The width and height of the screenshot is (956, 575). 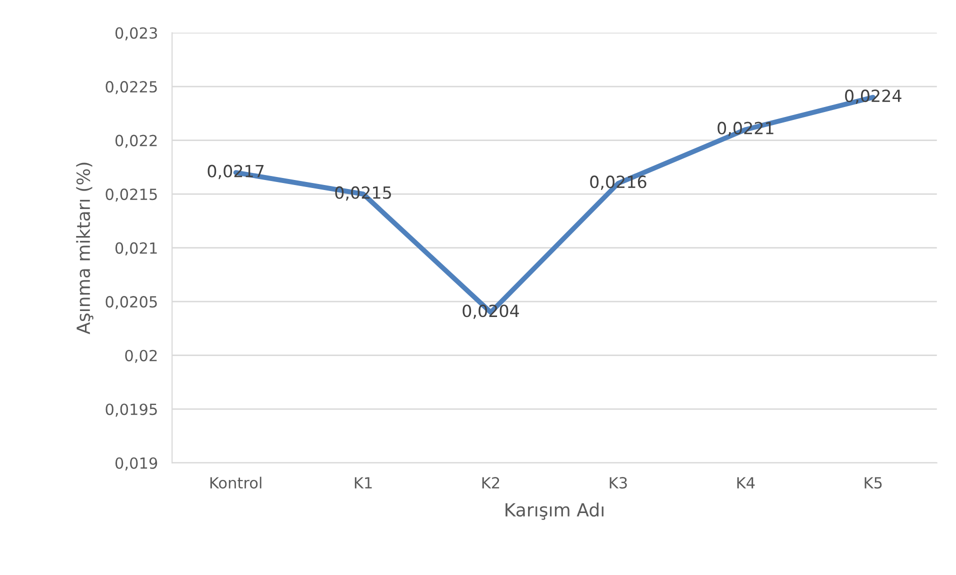 I want to click on data-label: 0,0224, so click(x=873, y=97).